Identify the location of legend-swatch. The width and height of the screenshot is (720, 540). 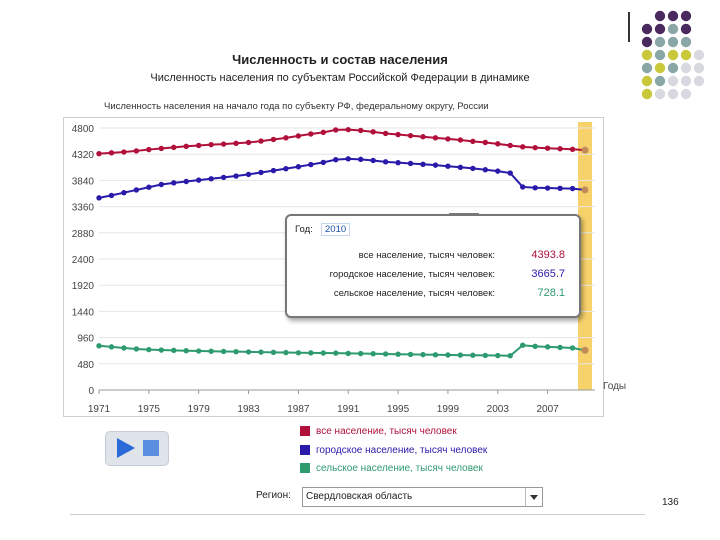
(305, 468).